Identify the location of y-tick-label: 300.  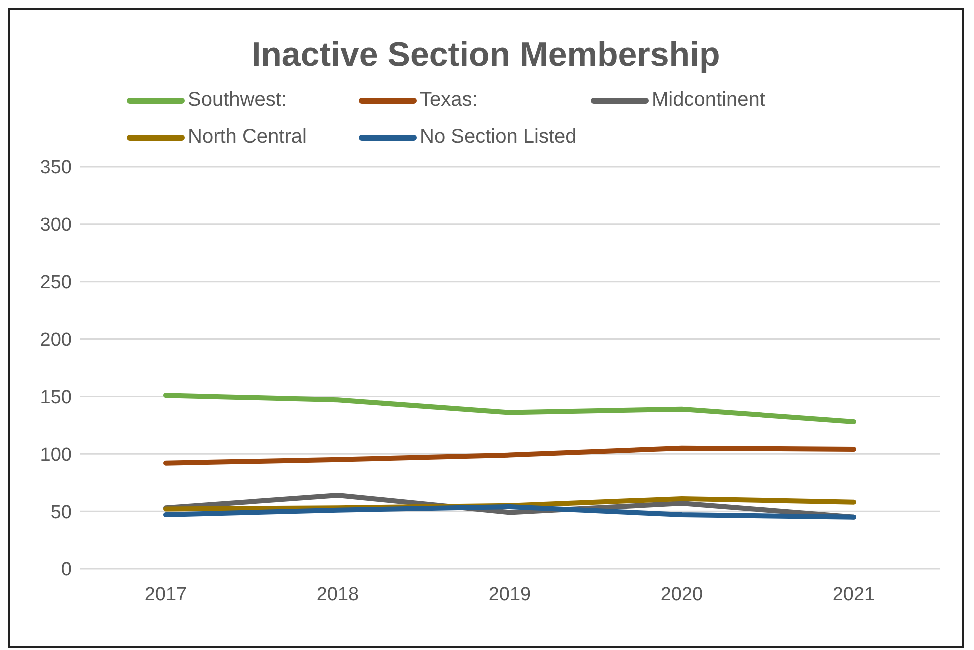
(56, 225).